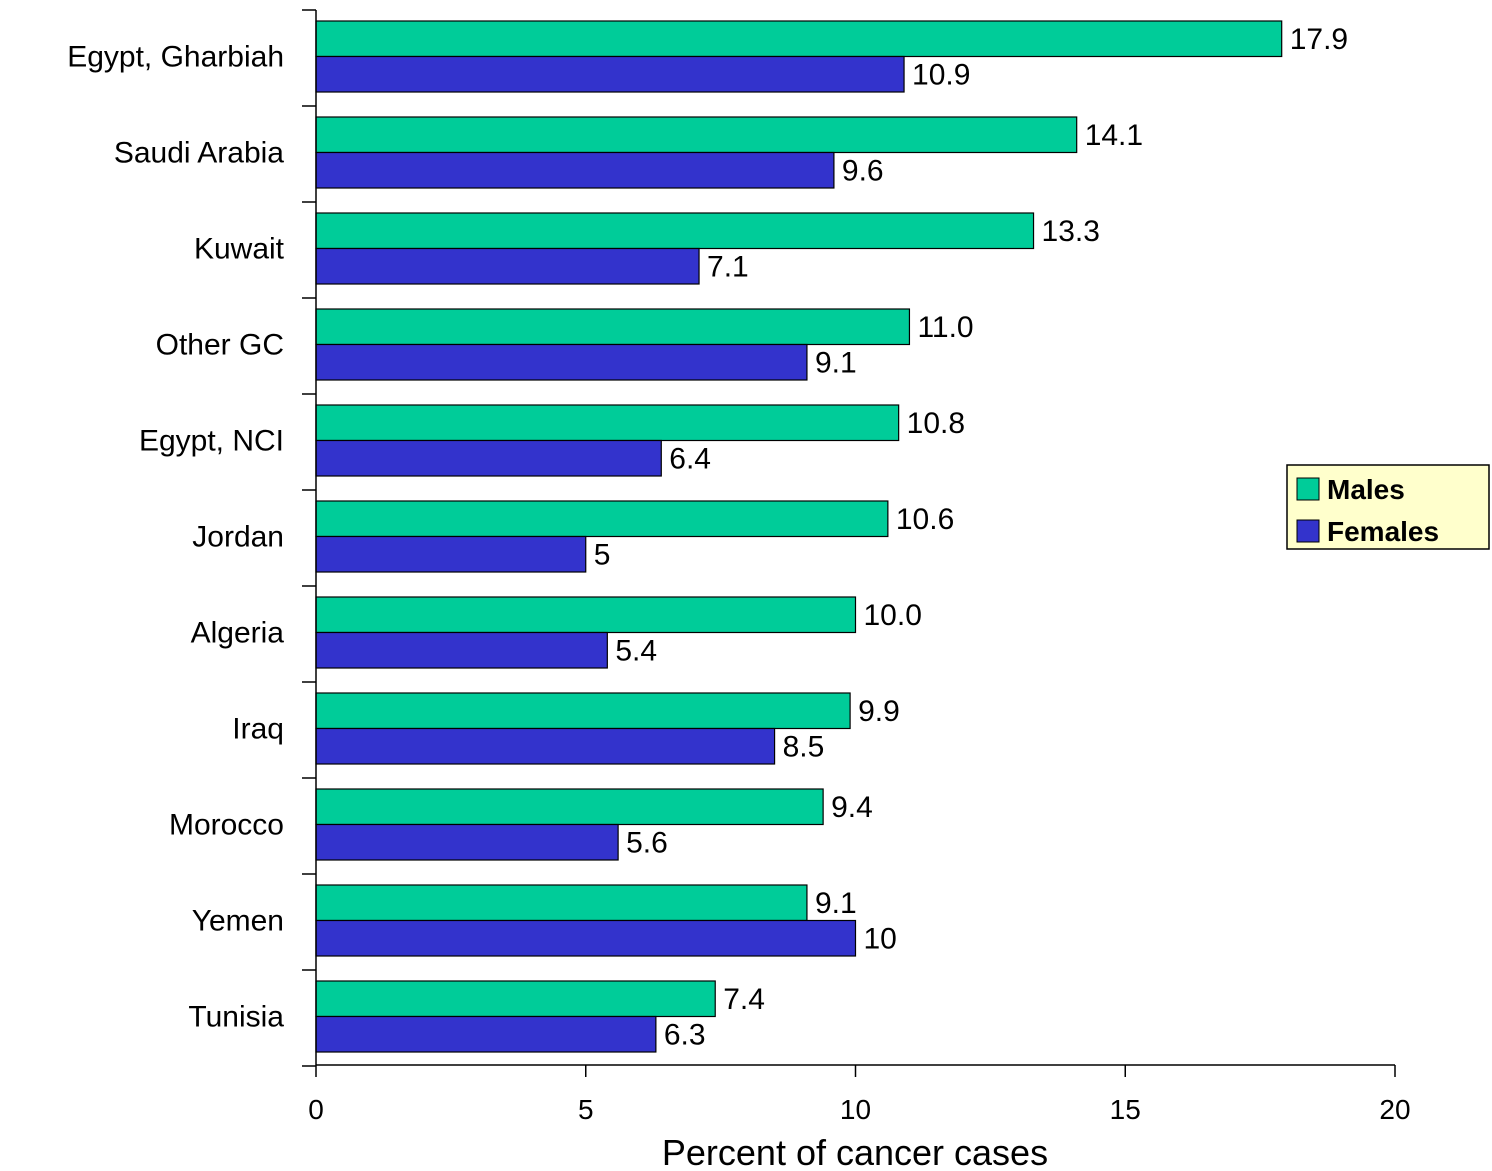 The width and height of the screenshot is (1492, 1171). Describe the element at coordinates (852, 807) in the screenshot. I see `value-label-males-morocco: 9.4` at that location.